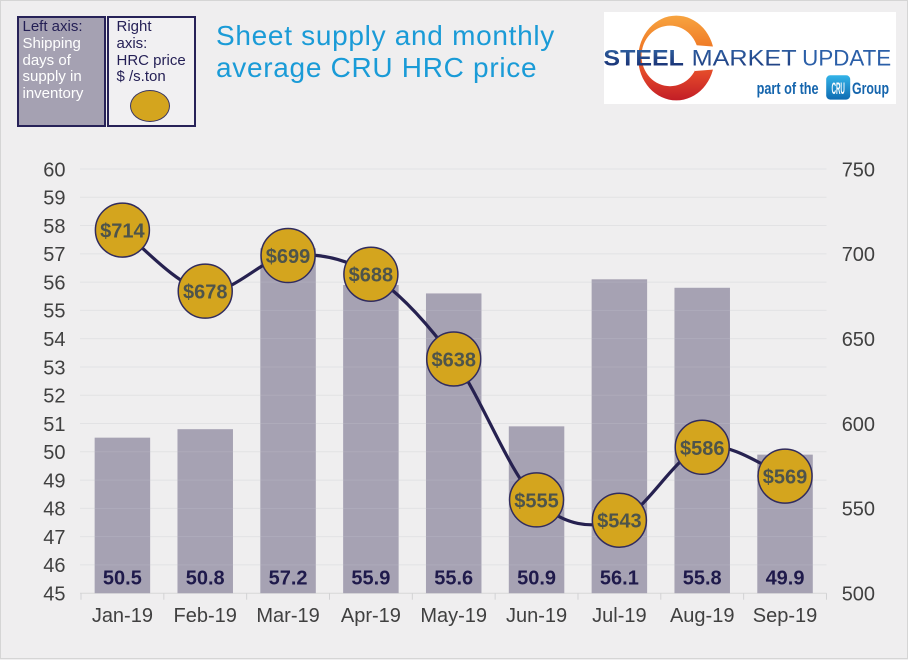 This screenshot has height=660, width=908. I want to click on svg-text: 52, so click(54, 397).